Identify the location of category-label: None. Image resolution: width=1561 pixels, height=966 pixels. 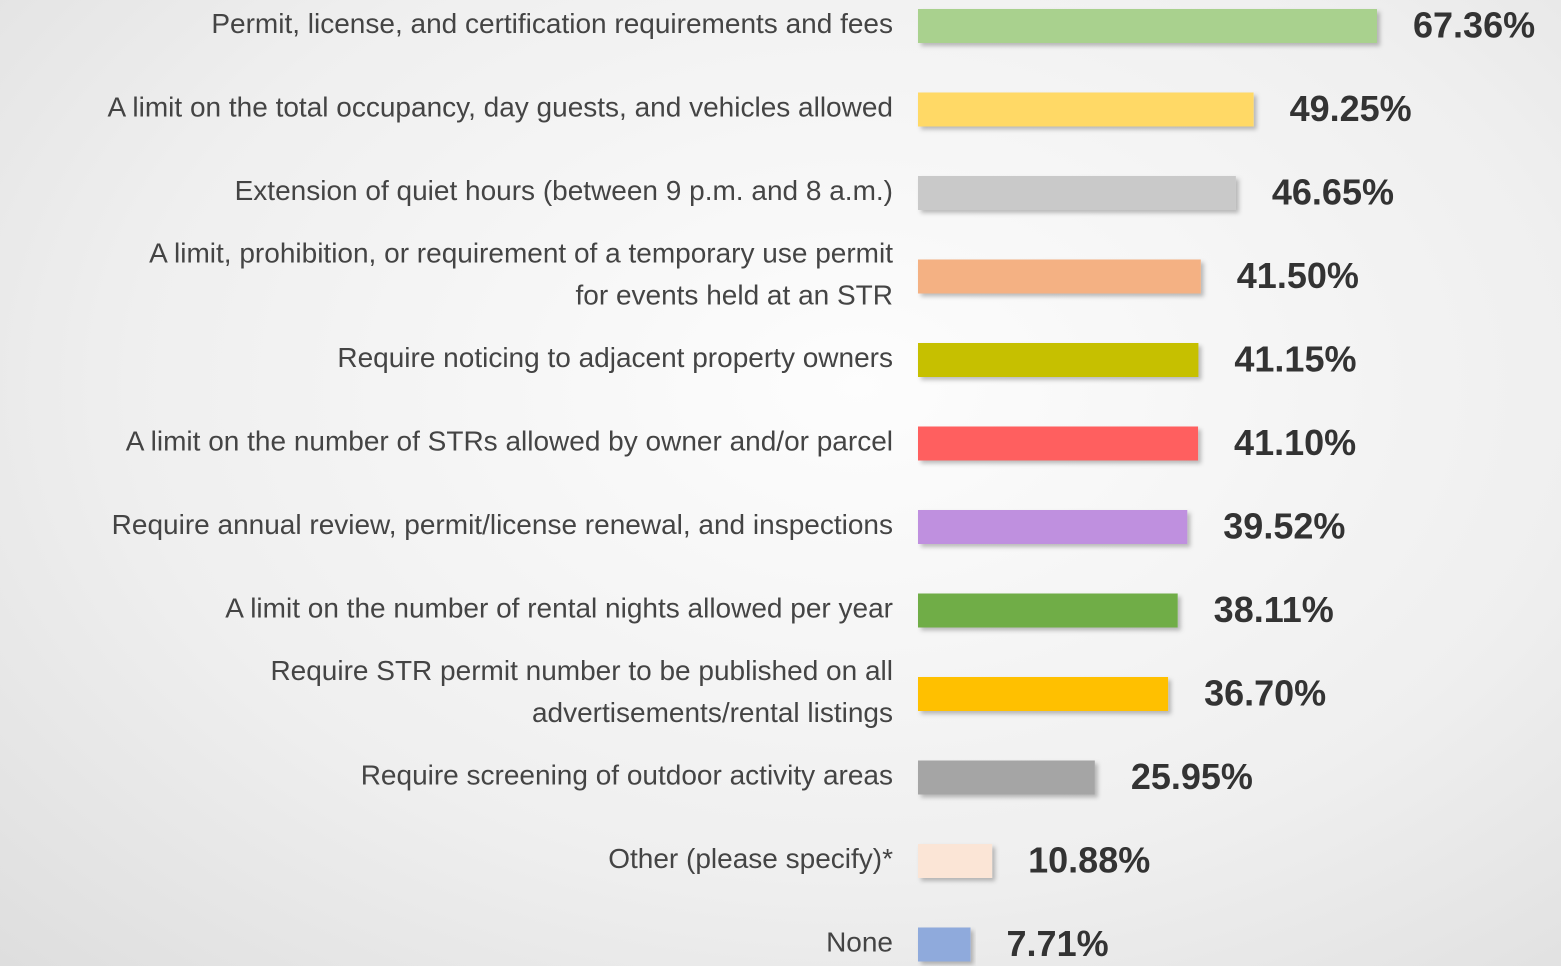
(859, 942).